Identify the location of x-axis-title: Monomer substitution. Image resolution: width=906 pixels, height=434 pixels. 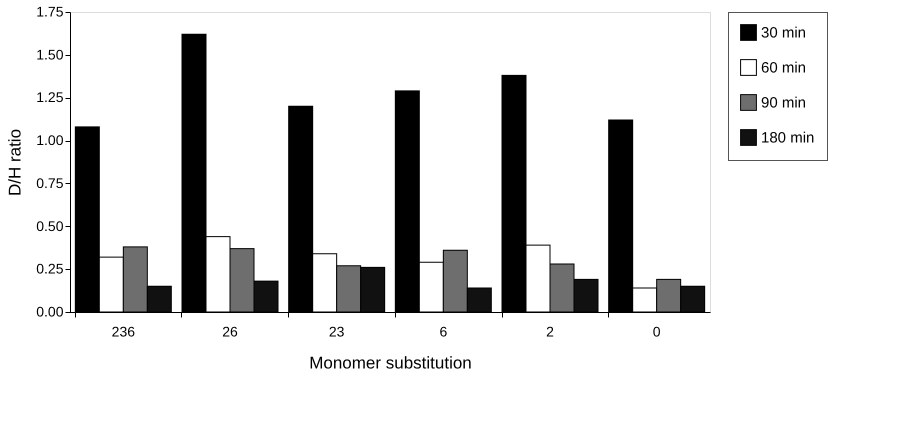
(390, 363).